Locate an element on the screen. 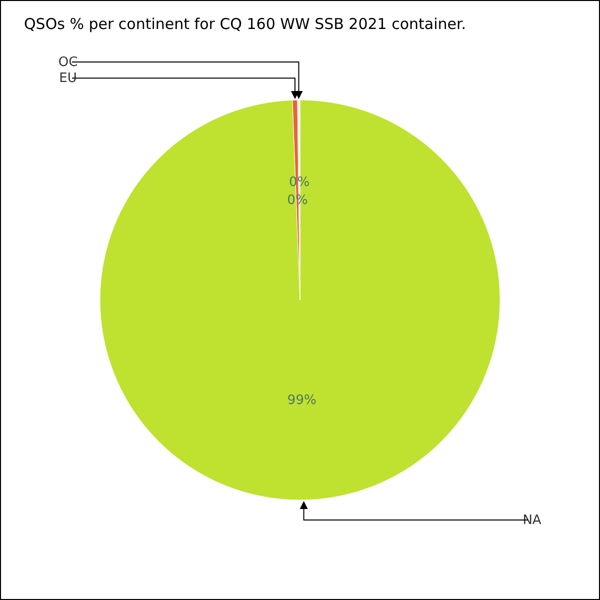  slice-label: NA is located at coordinates (532, 520).